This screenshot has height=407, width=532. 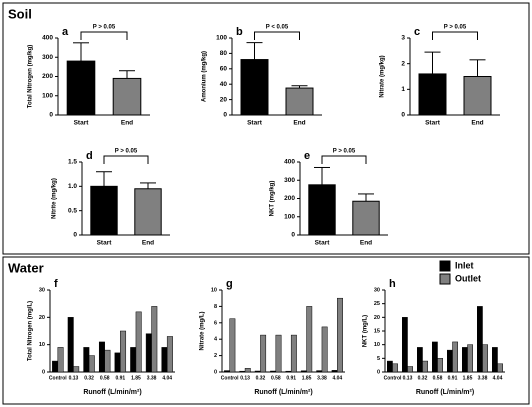 I want to click on panel-label: c, so click(x=417, y=32).